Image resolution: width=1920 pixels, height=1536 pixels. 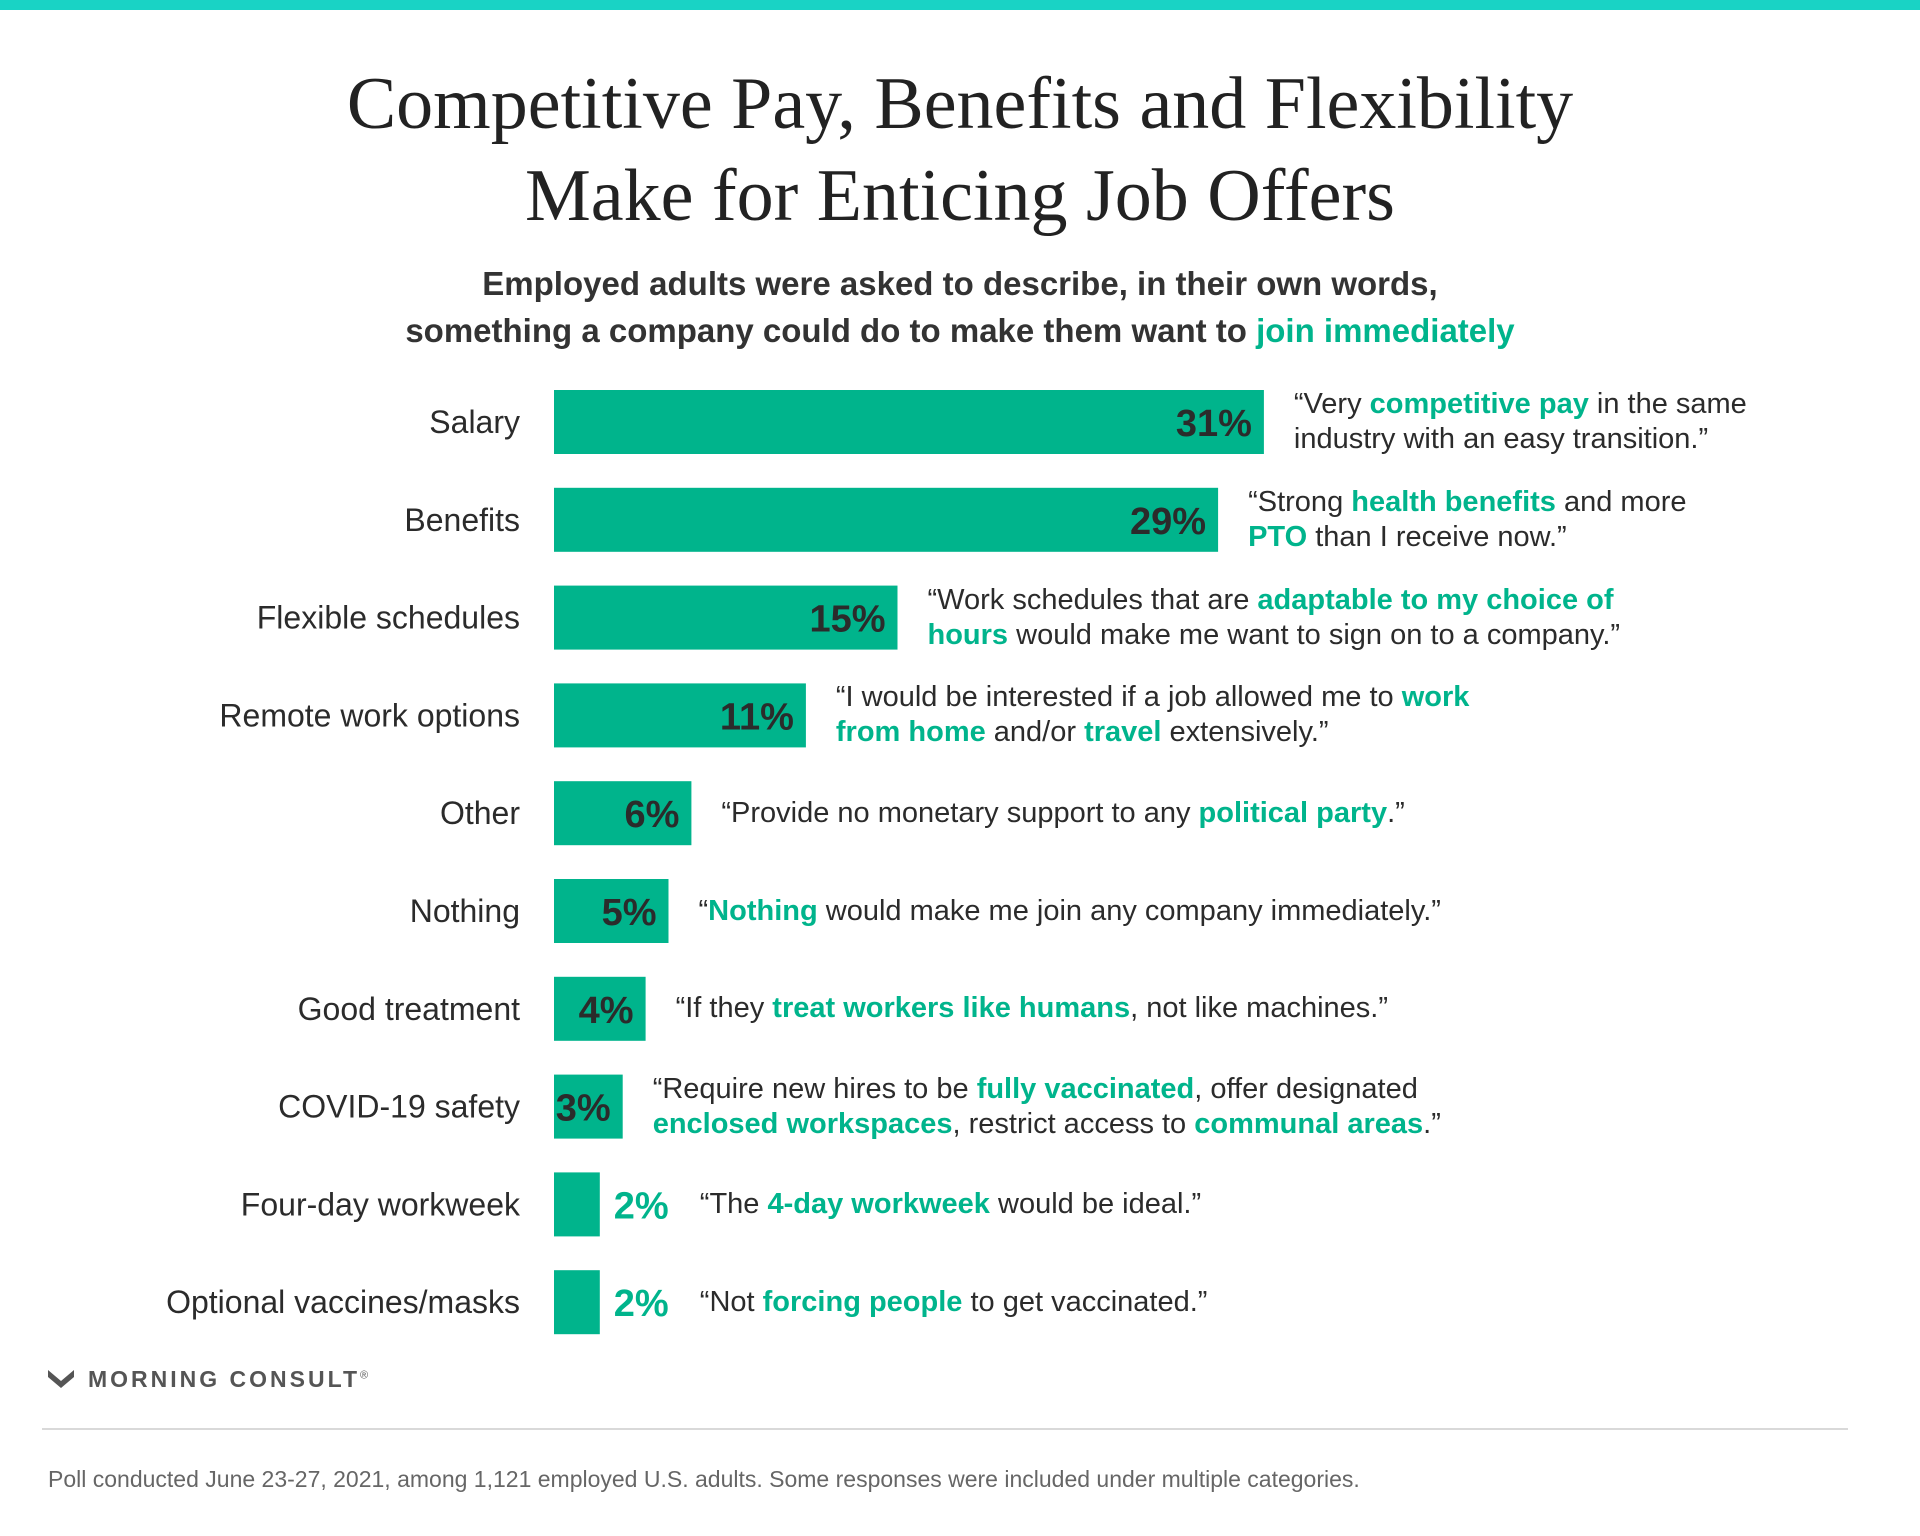 I want to click on category-label: COVID-19 safety, so click(x=399, y=1107).